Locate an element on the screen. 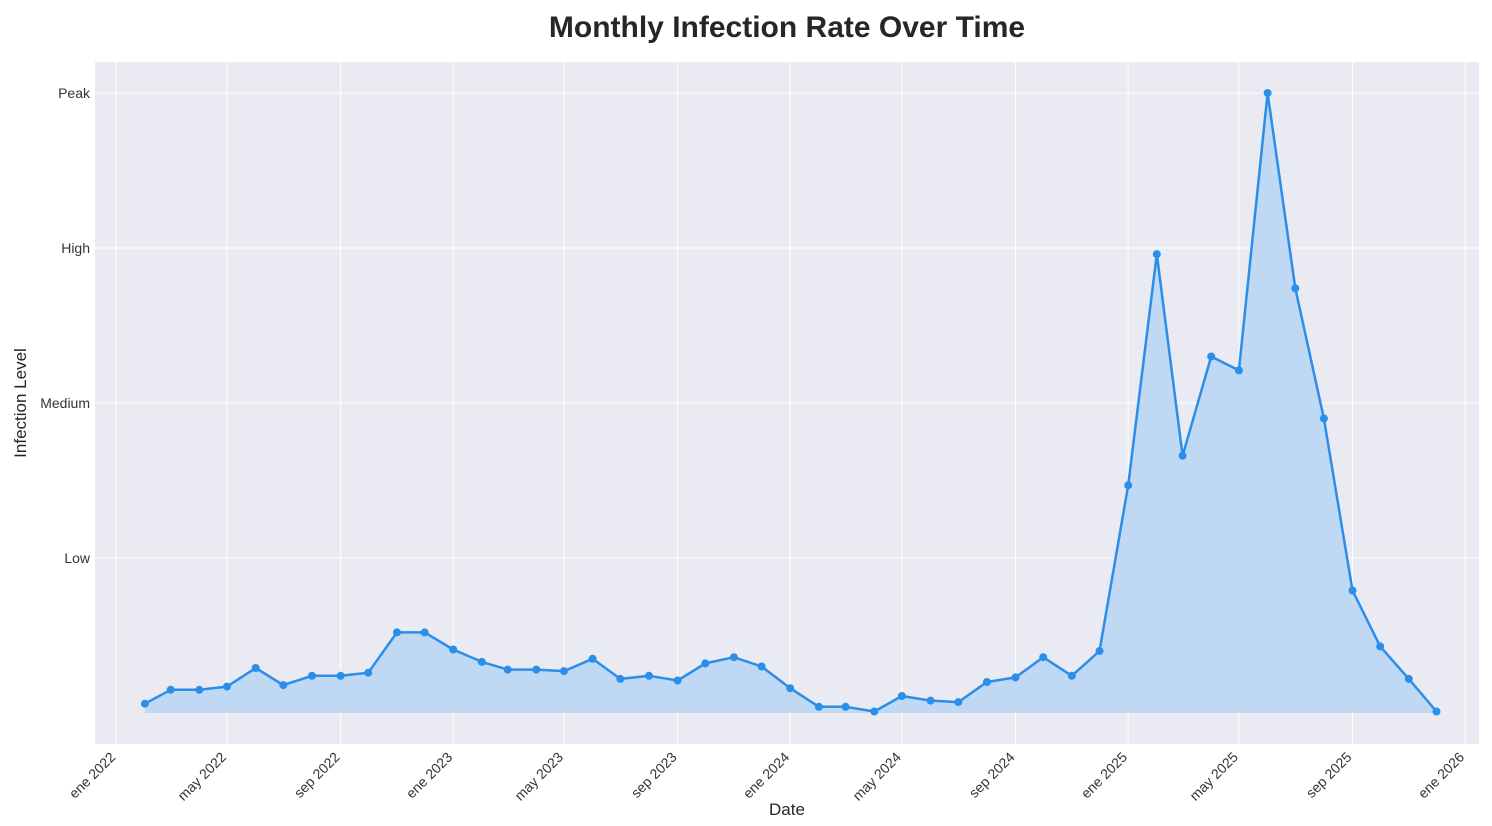  x-tick-label: ene 2024 is located at coordinates (766, 775).